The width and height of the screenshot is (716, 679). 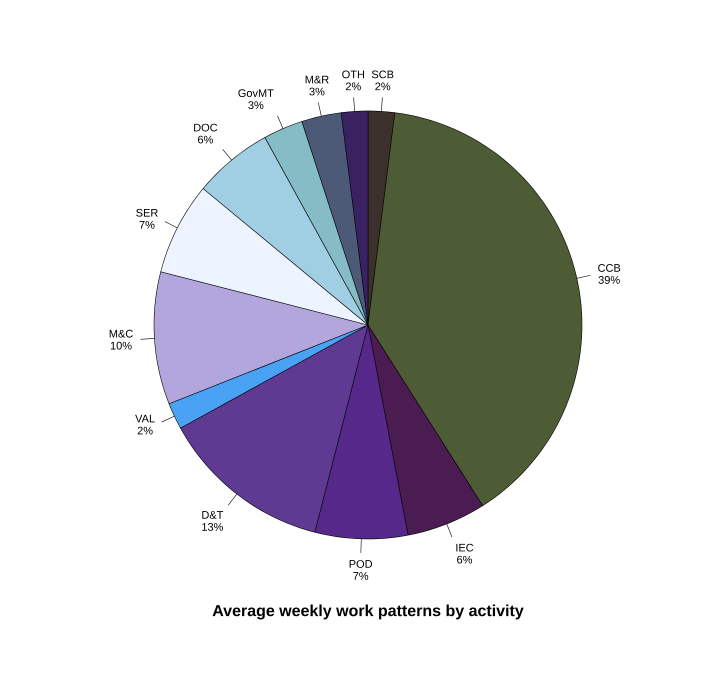 I want to click on slice-label: OTH, so click(x=353, y=74).